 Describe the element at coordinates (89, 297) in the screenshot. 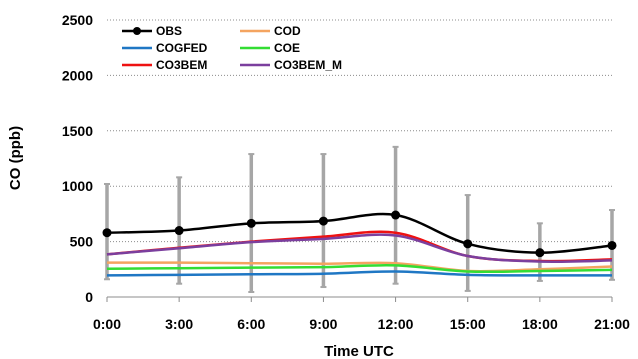

I see `y-tick-label: 0` at that location.